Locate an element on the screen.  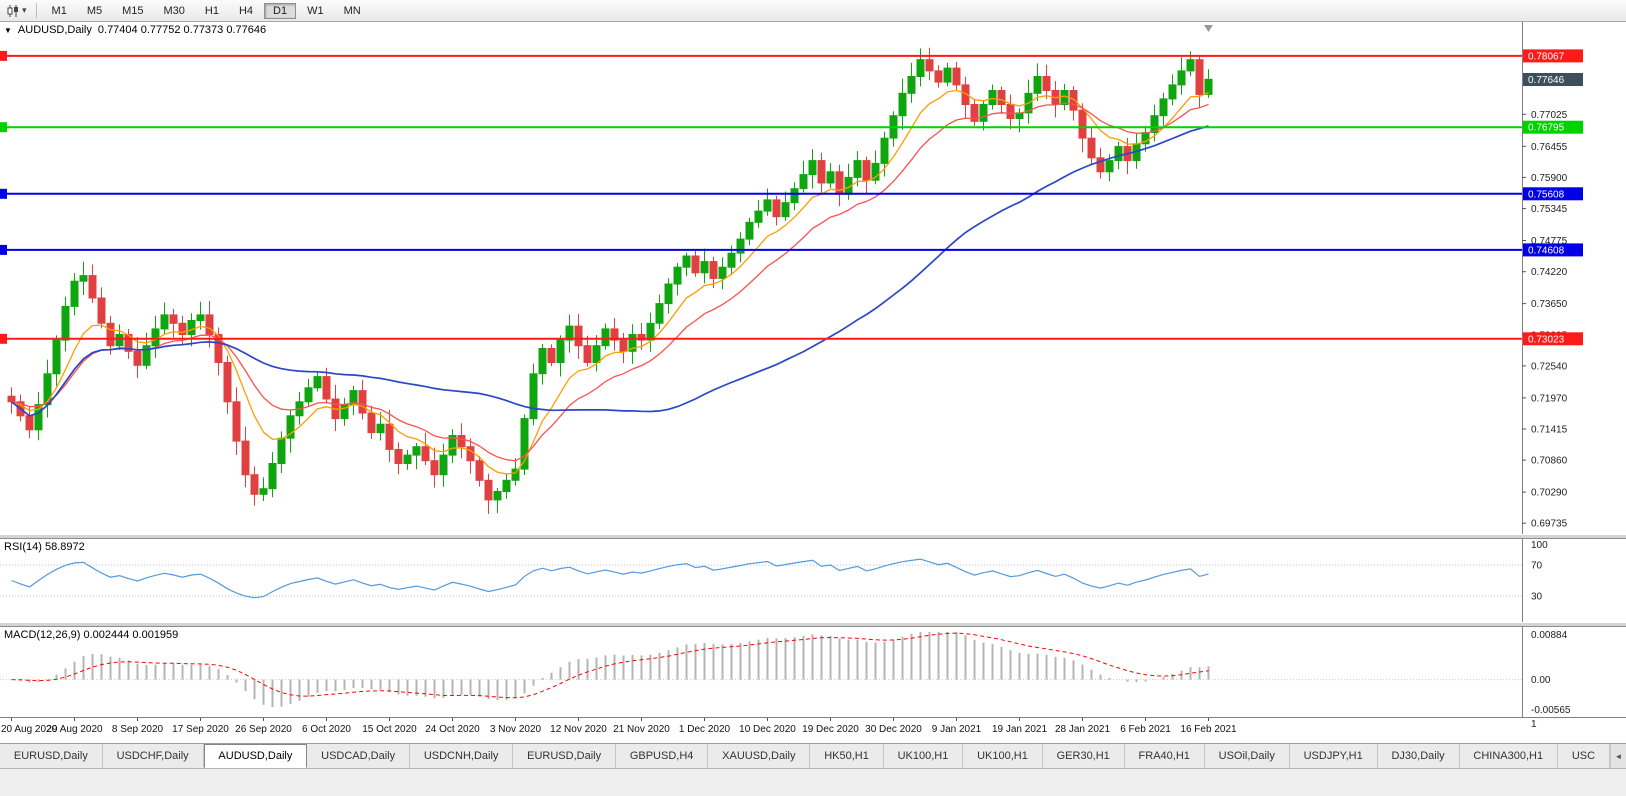
rsi-line is located at coordinates (610, 578).